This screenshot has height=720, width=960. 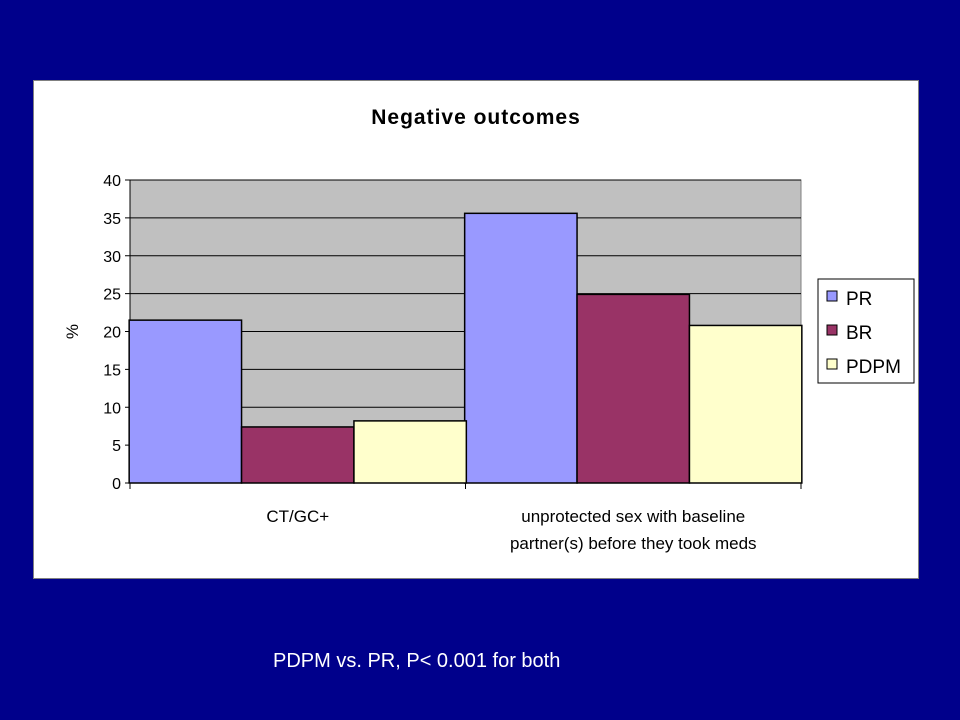 I want to click on y-tick-label: 20, so click(x=112, y=333).